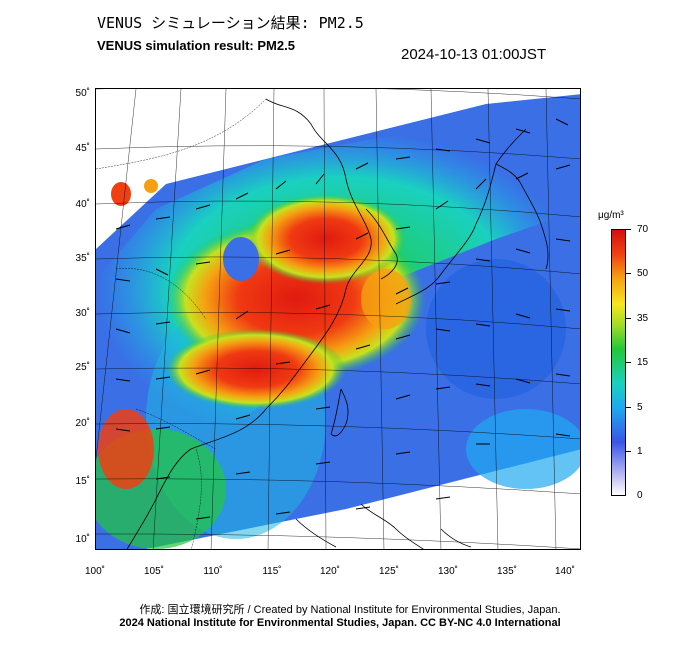 This screenshot has height=649, width=700. What do you see at coordinates (82, 204) in the screenshot?
I see `lat-label-40: 40˚` at bounding box center [82, 204].